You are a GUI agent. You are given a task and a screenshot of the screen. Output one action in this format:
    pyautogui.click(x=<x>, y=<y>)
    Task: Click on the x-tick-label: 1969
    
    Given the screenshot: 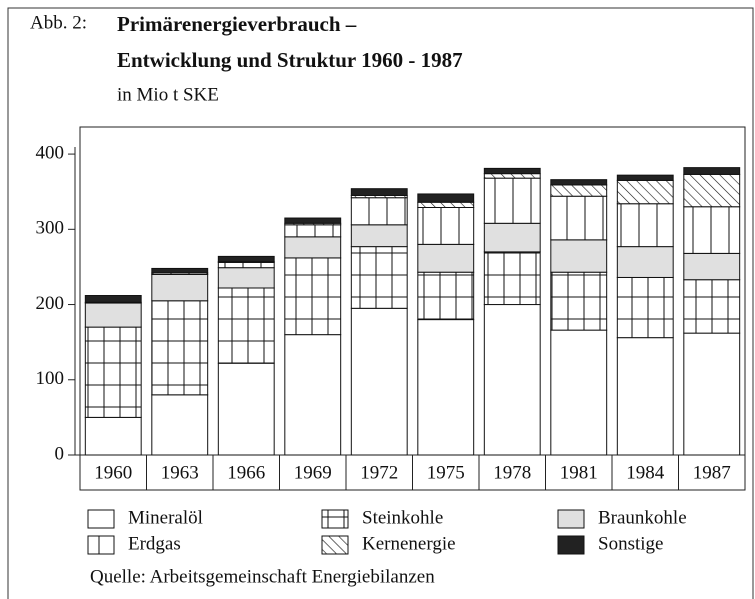 What is the action you would take?
    pyautogui.click(x=313, y=472)
    